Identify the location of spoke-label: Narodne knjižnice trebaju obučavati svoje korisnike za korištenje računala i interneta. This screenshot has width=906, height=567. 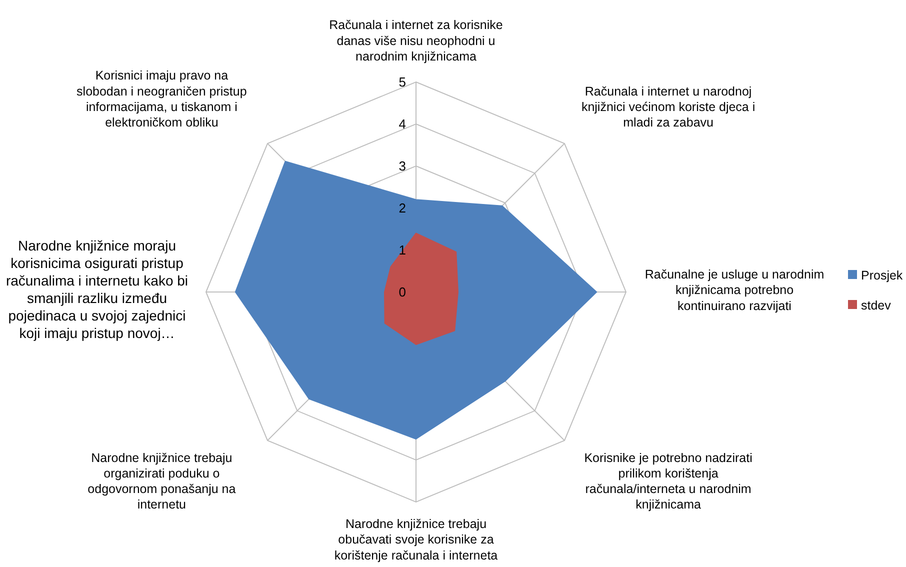
(416, 539).